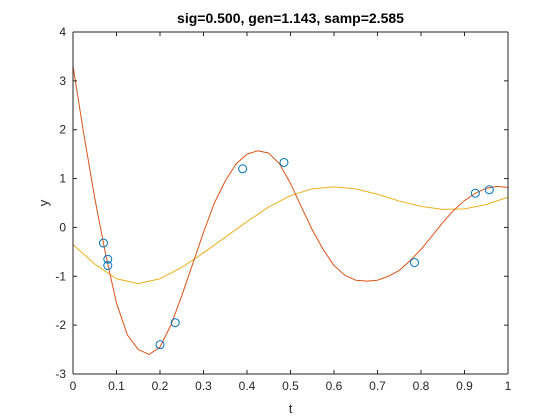 This screenshot has height=420, width=560. Describe the element at coordinates (62, 179) in the screenshot. I see `y-tick-label: 1` at that location.